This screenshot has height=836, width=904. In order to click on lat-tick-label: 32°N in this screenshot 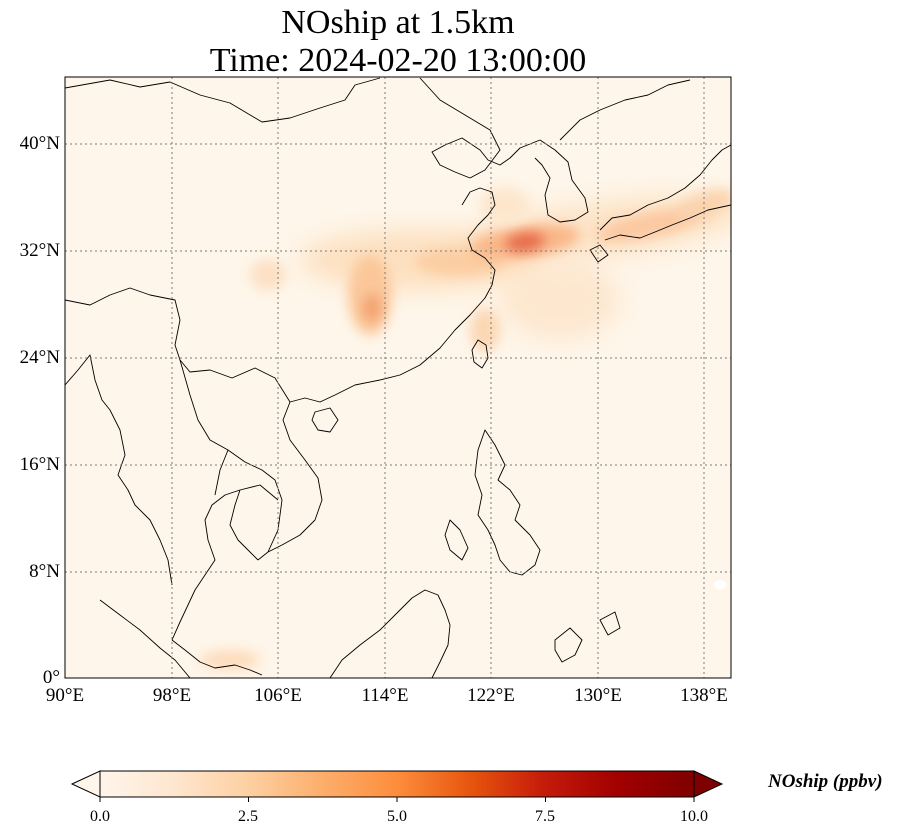, I will do `click(39, 250)`.